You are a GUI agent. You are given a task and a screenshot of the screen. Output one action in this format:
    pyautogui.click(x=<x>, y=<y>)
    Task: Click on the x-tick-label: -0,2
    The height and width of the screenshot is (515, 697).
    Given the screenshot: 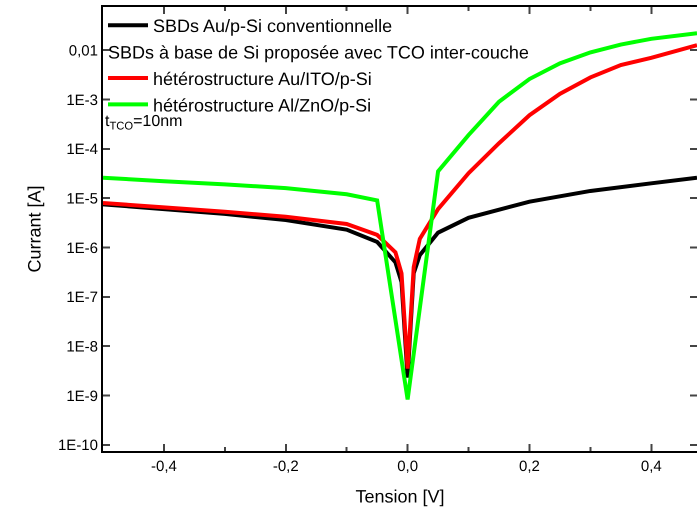 What is the action you would take?
    pyautogui.click(x=285, y=466)
    